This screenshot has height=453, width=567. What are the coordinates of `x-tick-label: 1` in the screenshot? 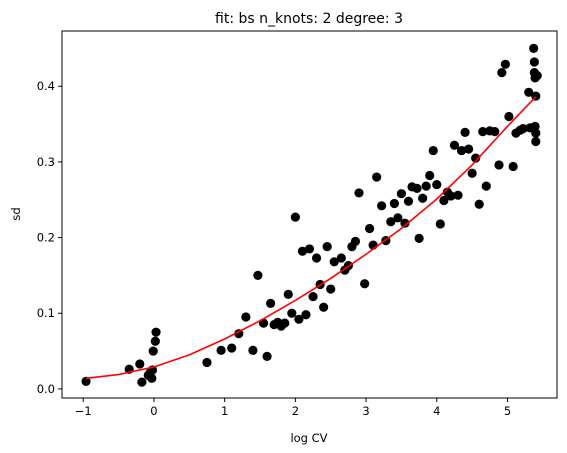 It's located at (224, 411).